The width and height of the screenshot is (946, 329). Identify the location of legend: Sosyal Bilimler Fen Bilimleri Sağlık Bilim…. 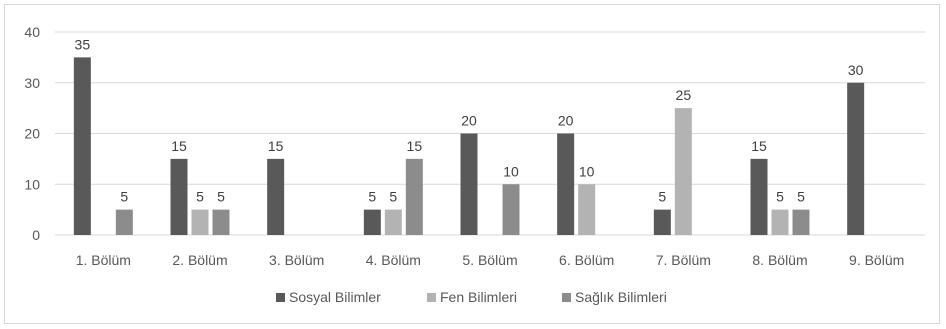
(471, 297).